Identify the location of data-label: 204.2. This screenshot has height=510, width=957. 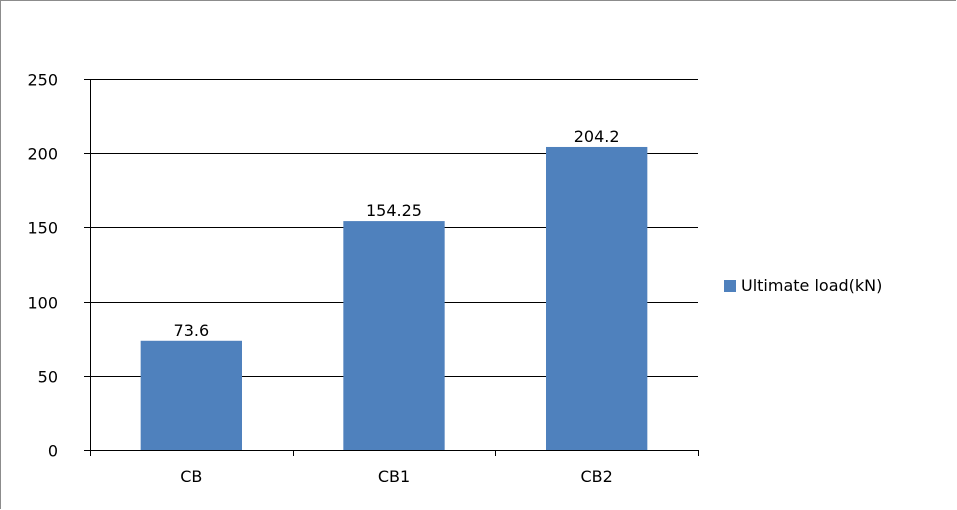
(597, 136).